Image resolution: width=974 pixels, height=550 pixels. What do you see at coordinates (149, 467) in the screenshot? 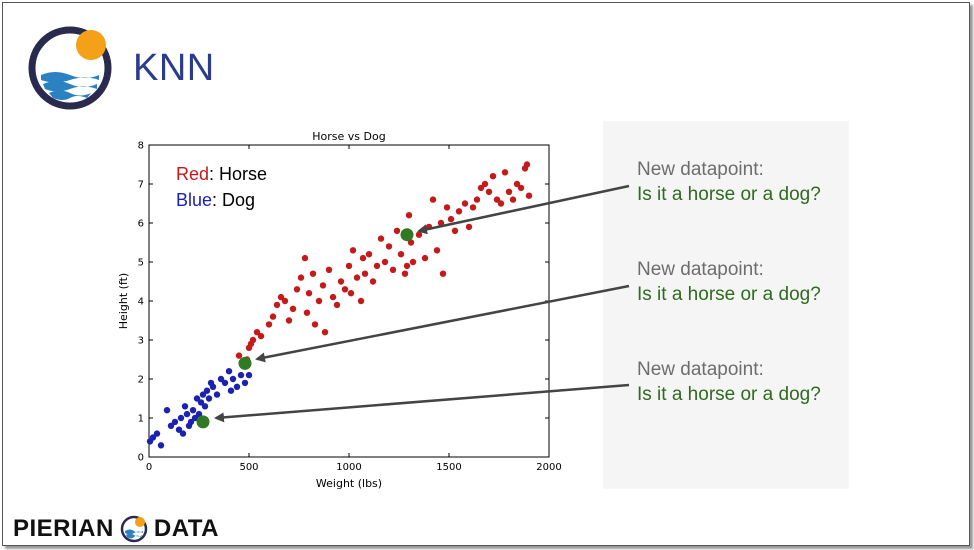
I see `x-tick-label: 0` at bounding box center [149, 467].